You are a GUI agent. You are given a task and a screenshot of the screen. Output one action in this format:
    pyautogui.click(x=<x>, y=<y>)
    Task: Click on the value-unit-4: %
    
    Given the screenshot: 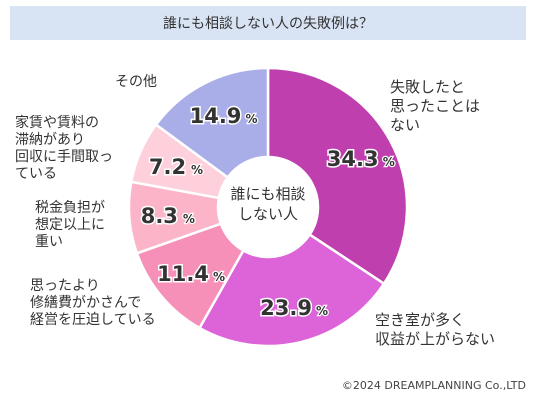 What is the action you would take?
    pyautogui.click(x=197, y=170)
    